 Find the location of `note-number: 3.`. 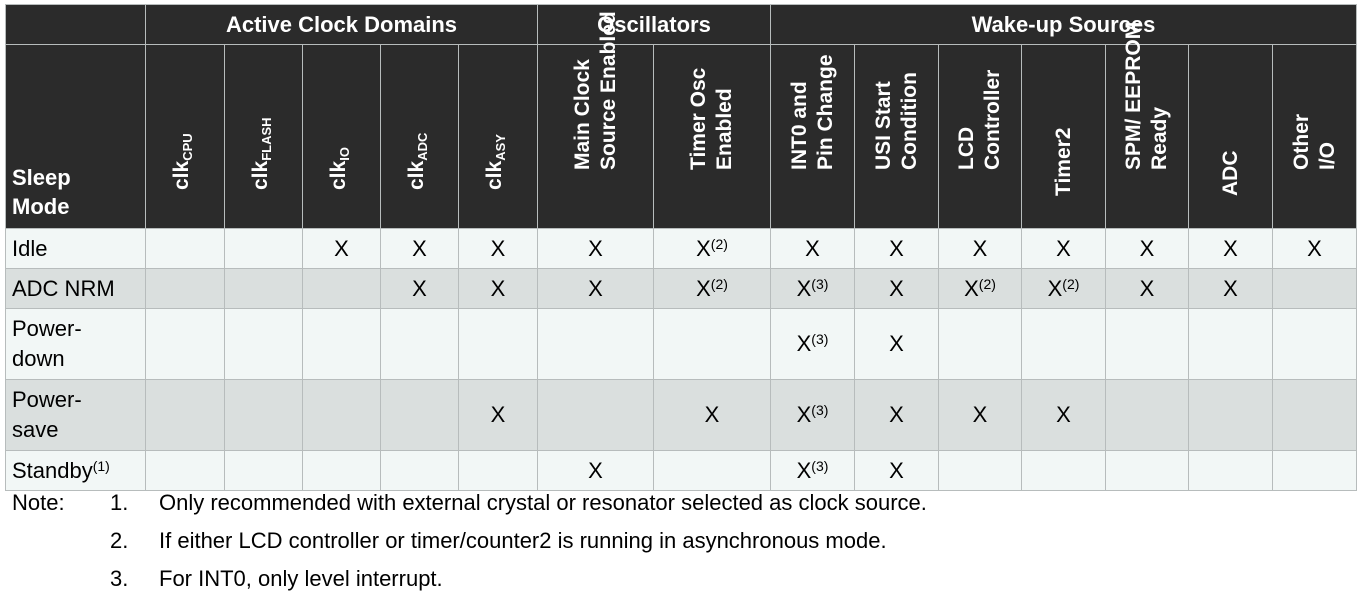

note-number: 3. is located at coordinates (119, 578).